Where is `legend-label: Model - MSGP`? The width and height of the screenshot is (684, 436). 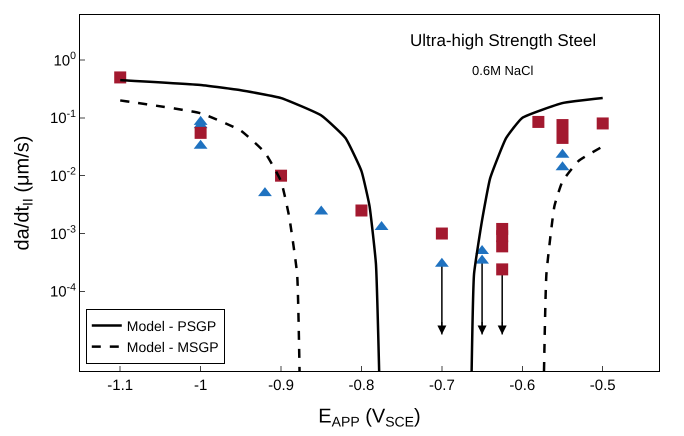
legend-label: Model - MSGP is located at coordinates (172, 347).